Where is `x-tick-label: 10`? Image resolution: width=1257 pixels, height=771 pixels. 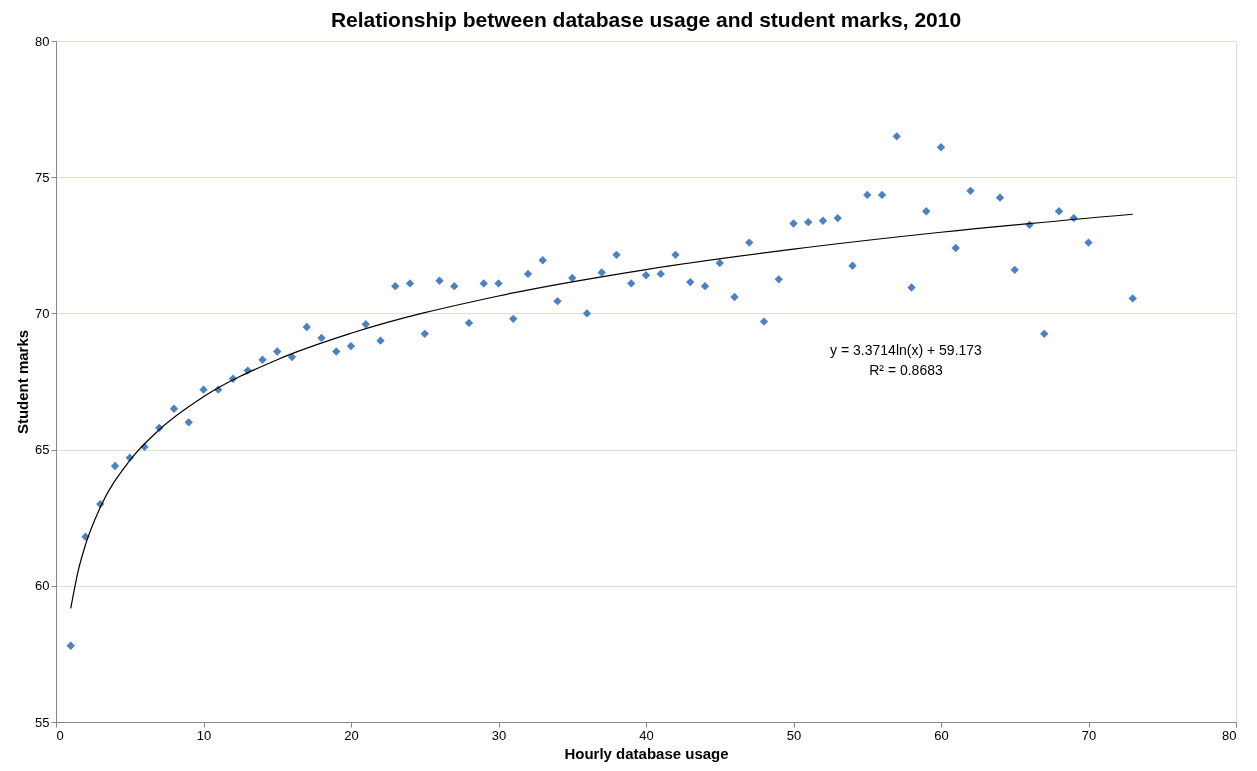 x-tick-label: 10 is located at coordinates (204, 735).